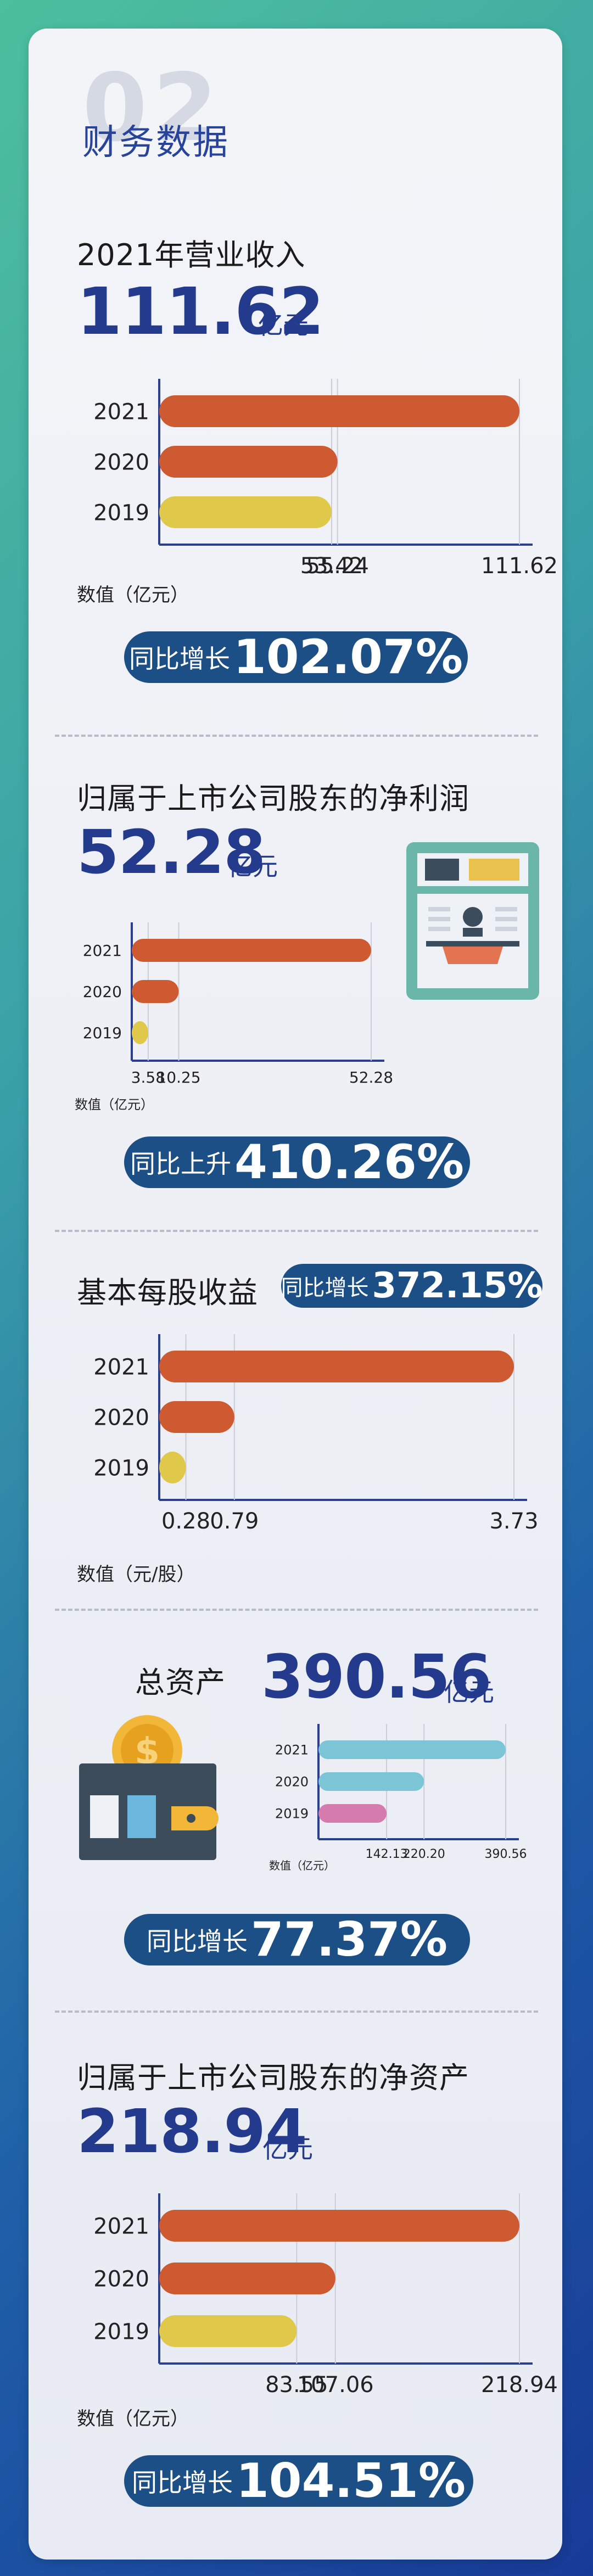 The height and width of the screenshot is (2576, 593). Describe the element at coordinates (152, 109) in the screenshot. I see `section-number: 02` at that location.